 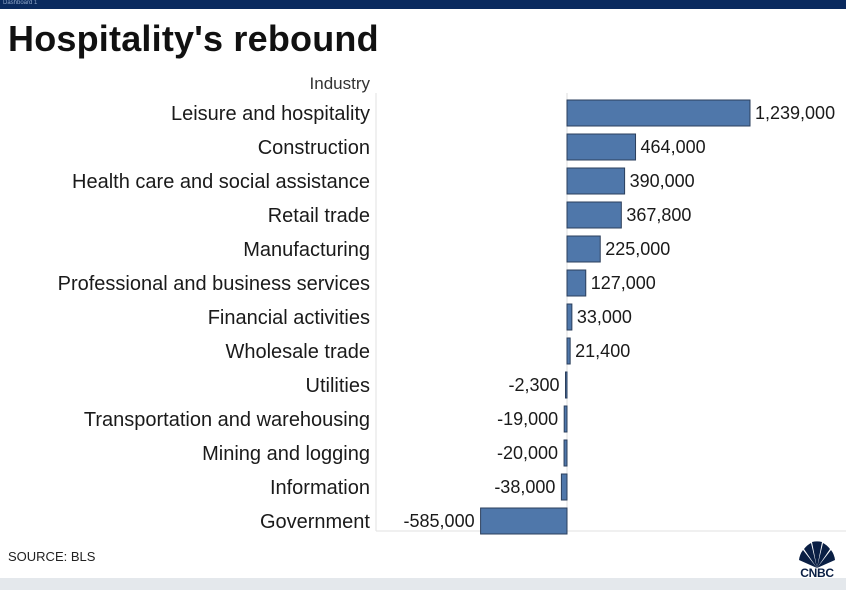 What do you see at coordinates (214, 284) in the screenshot?
I see `category-label: Professional and business services` at bounding box center [214, 284].